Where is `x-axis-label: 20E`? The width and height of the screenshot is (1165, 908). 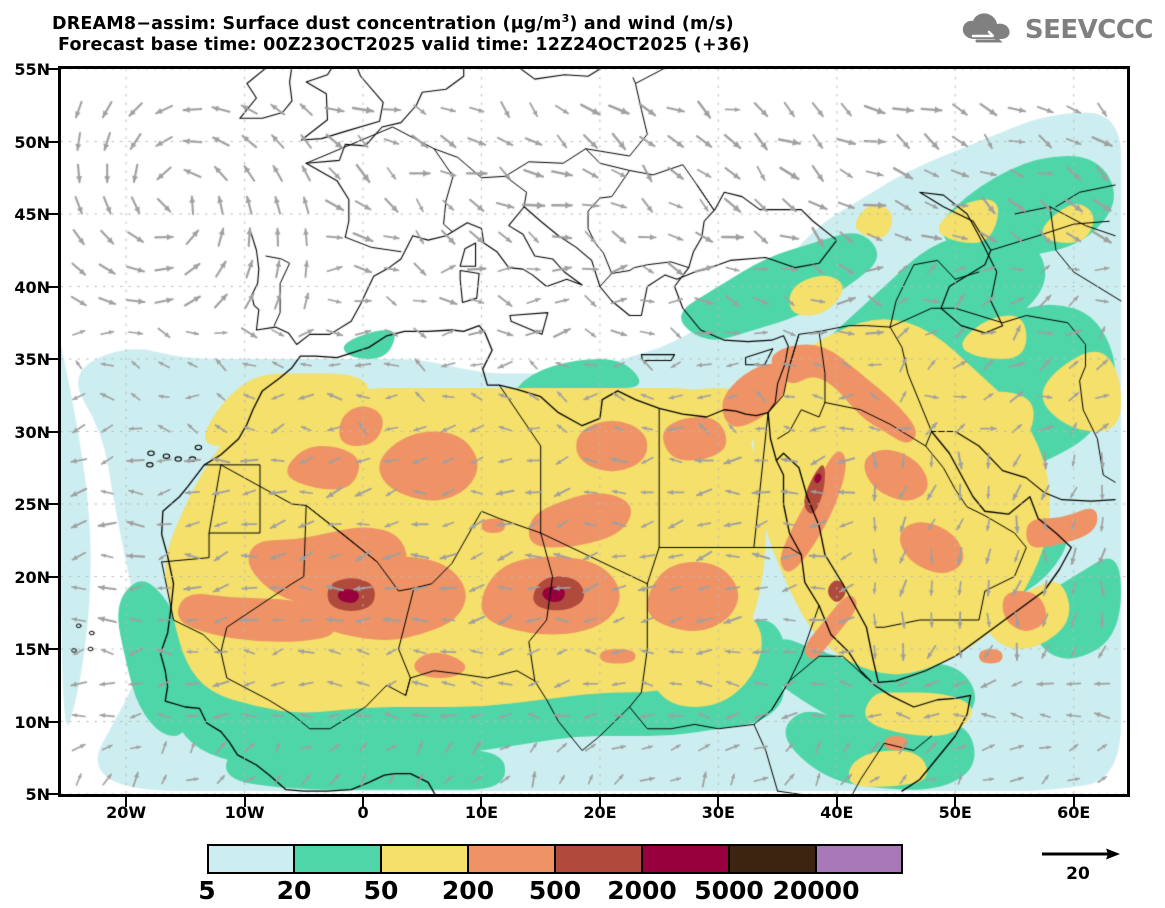 x-axis-label: 20E is located at coordinates (600, 812).